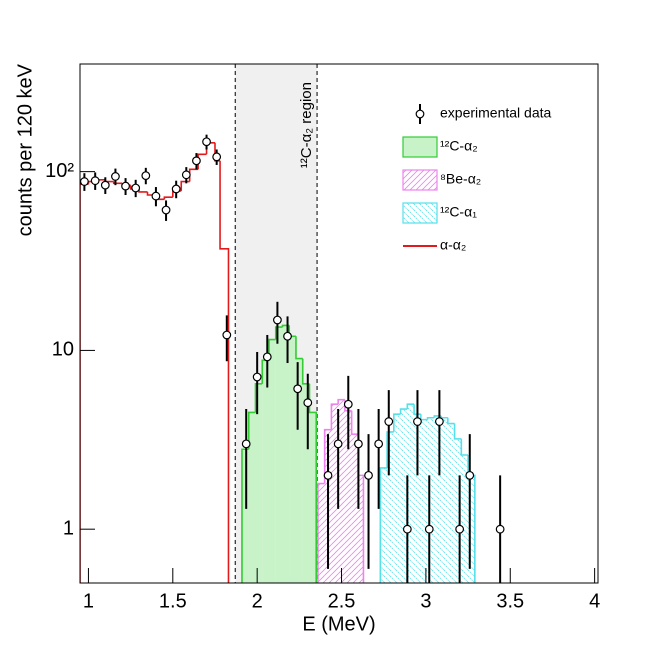 Image resolution: width=664 pixels, height=654 pixels. What do you see at coordinates (68, 528) in the screenshot?
I see `y-tick-label: 1` at bounding box center [68, 528].